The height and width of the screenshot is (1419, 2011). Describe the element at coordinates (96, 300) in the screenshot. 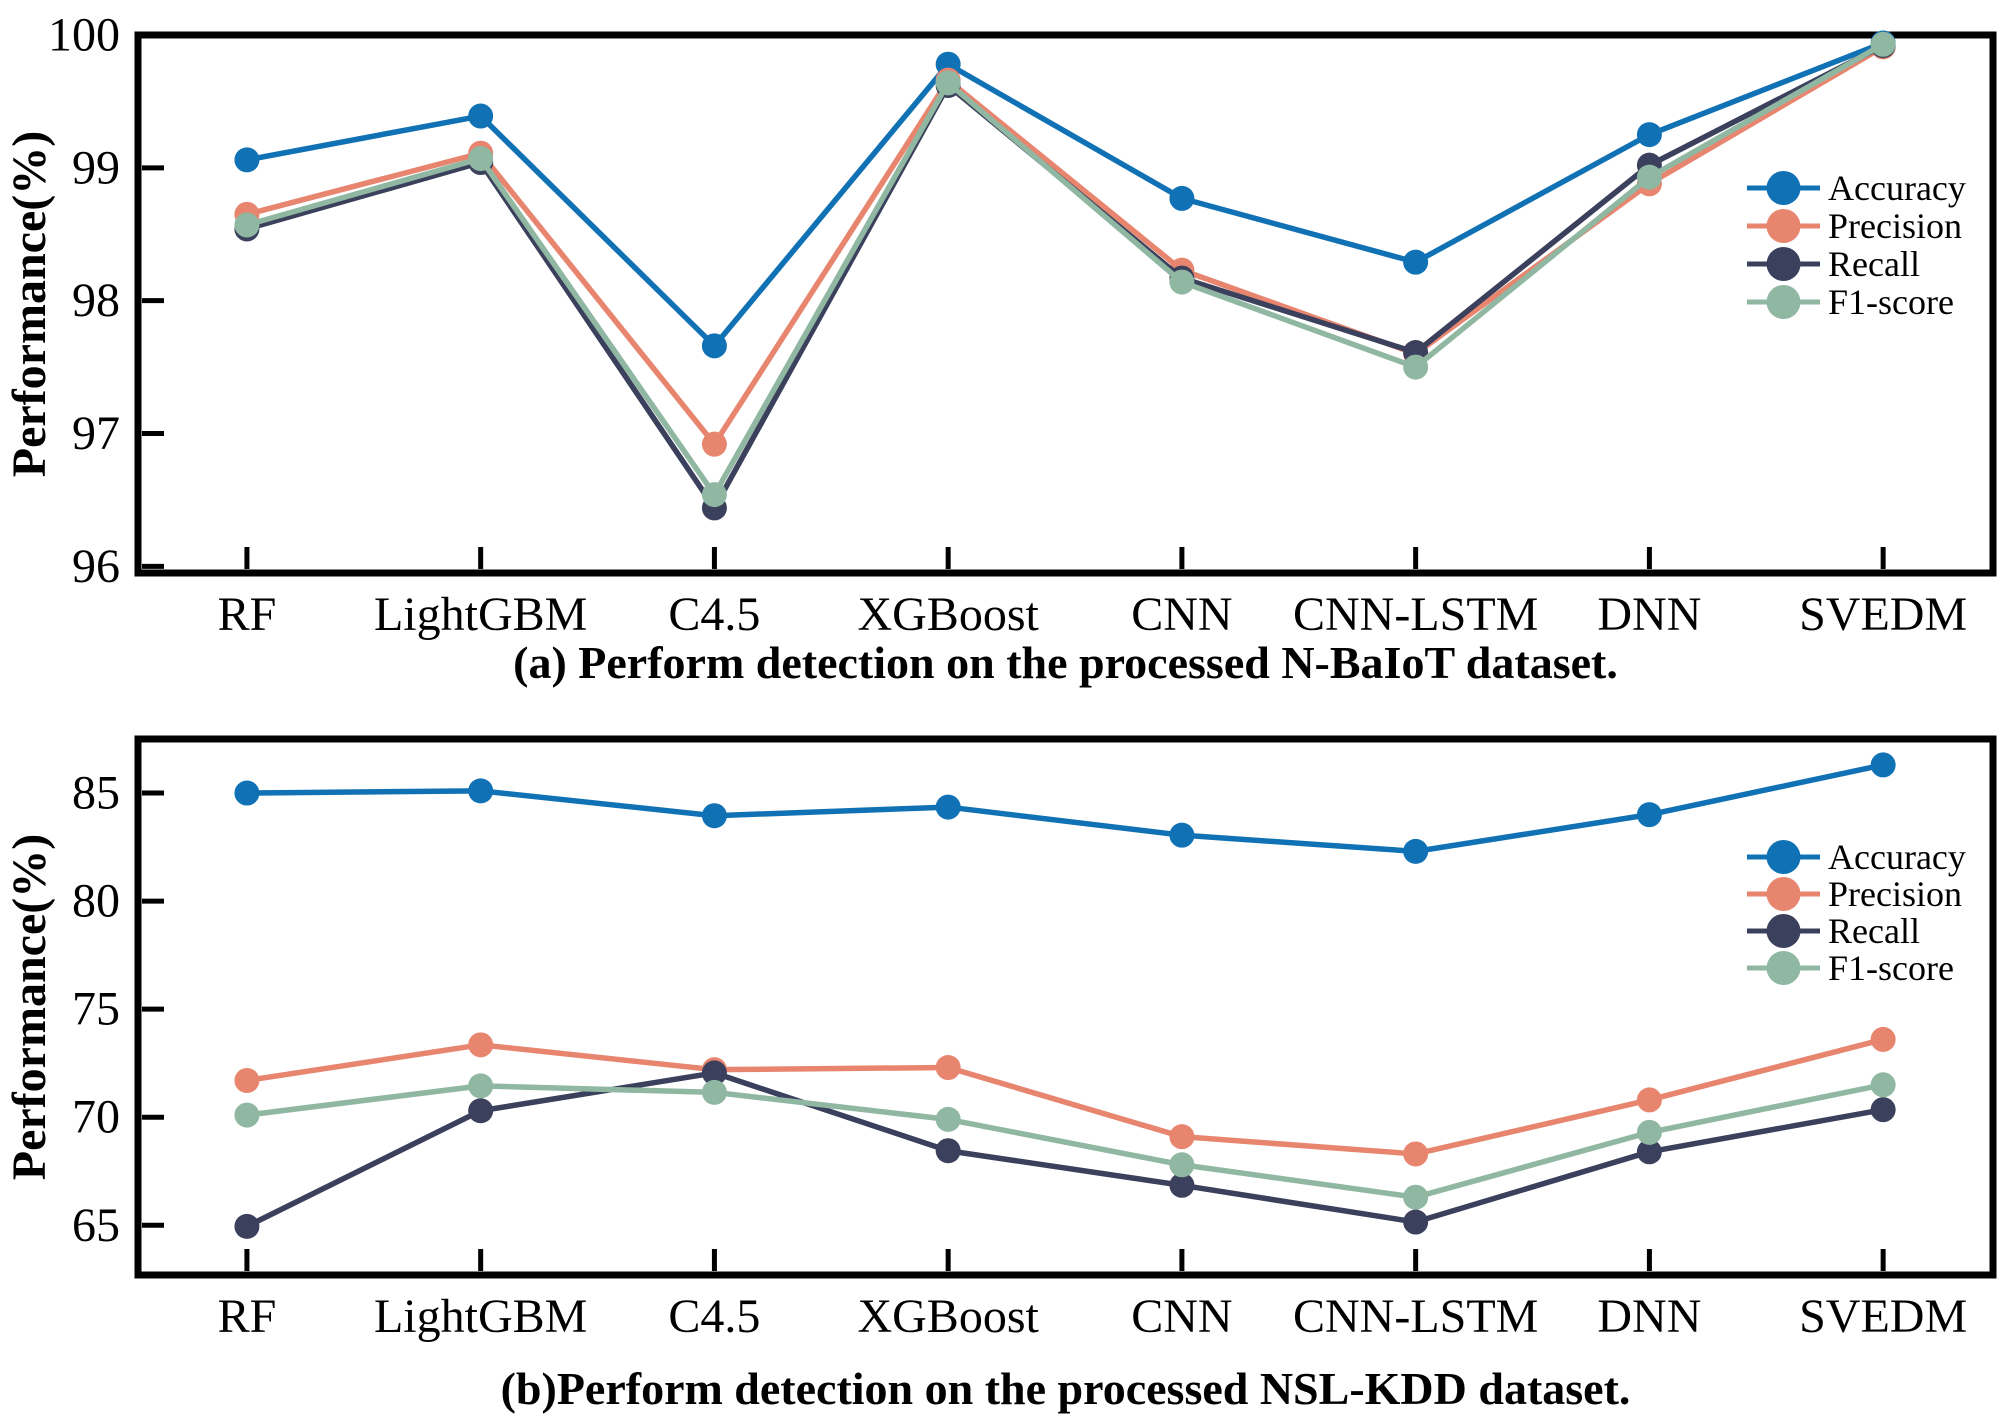

I see `y-tick-label: 98` at that location.